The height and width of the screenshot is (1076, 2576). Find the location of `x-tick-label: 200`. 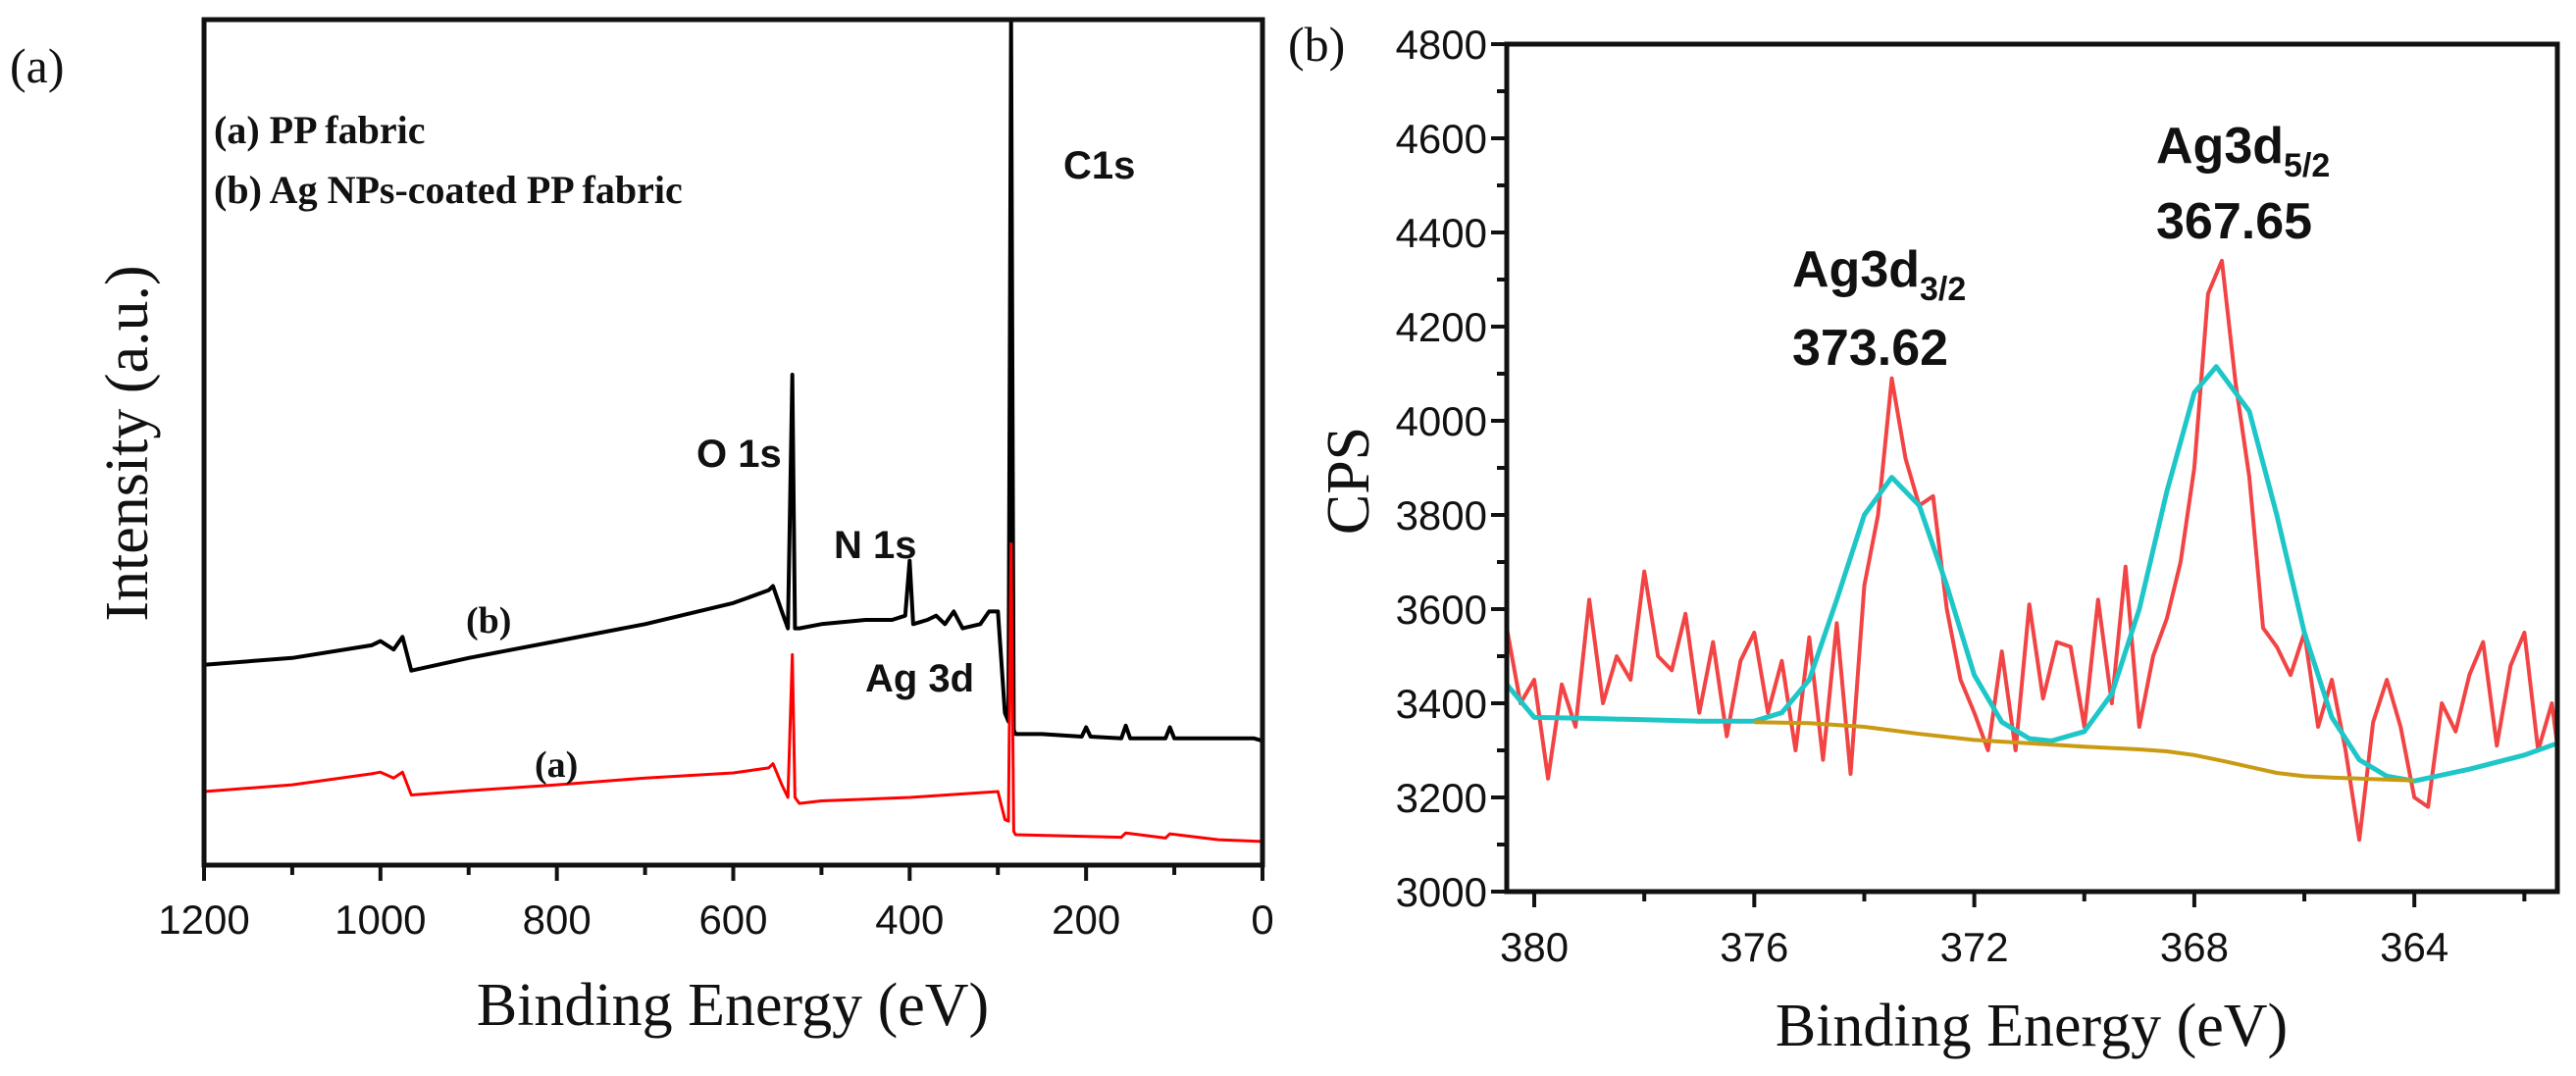

x-tick-label: 200 is located at coordinates (1086, 920).